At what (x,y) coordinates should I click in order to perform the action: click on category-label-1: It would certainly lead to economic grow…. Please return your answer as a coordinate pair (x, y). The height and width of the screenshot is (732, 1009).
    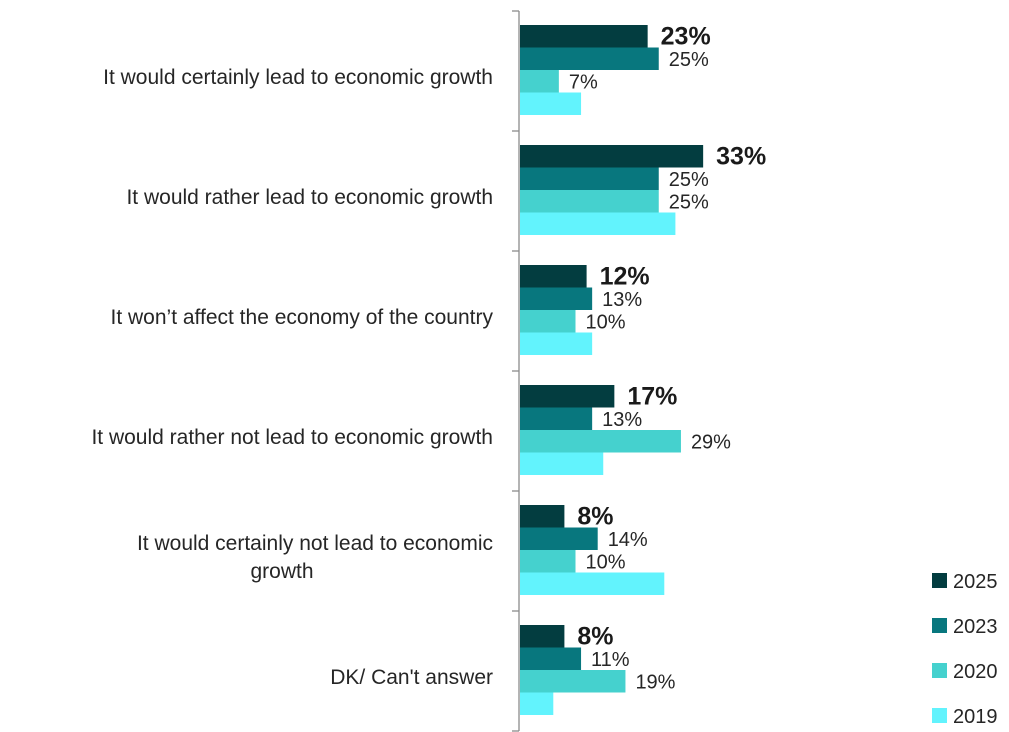
    Looking at the image, I should click on (298, 77).